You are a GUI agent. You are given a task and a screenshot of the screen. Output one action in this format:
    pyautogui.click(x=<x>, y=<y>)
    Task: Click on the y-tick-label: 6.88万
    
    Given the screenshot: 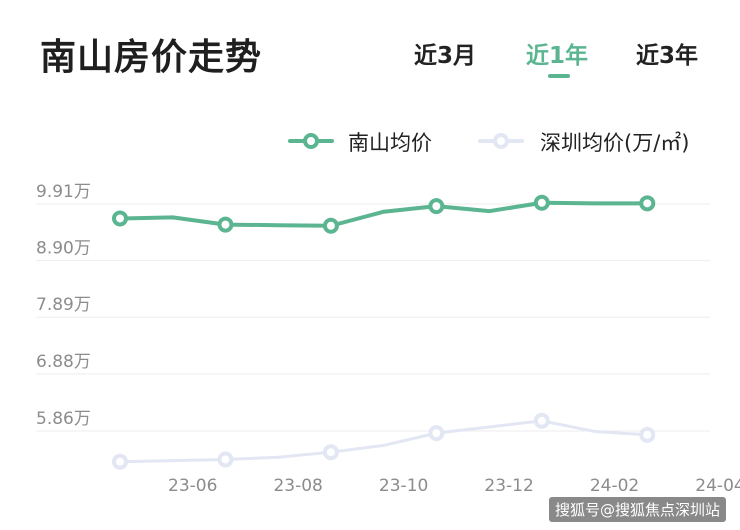 What is the action you would take?
    pyautogui.click(x=63, y=362)
    